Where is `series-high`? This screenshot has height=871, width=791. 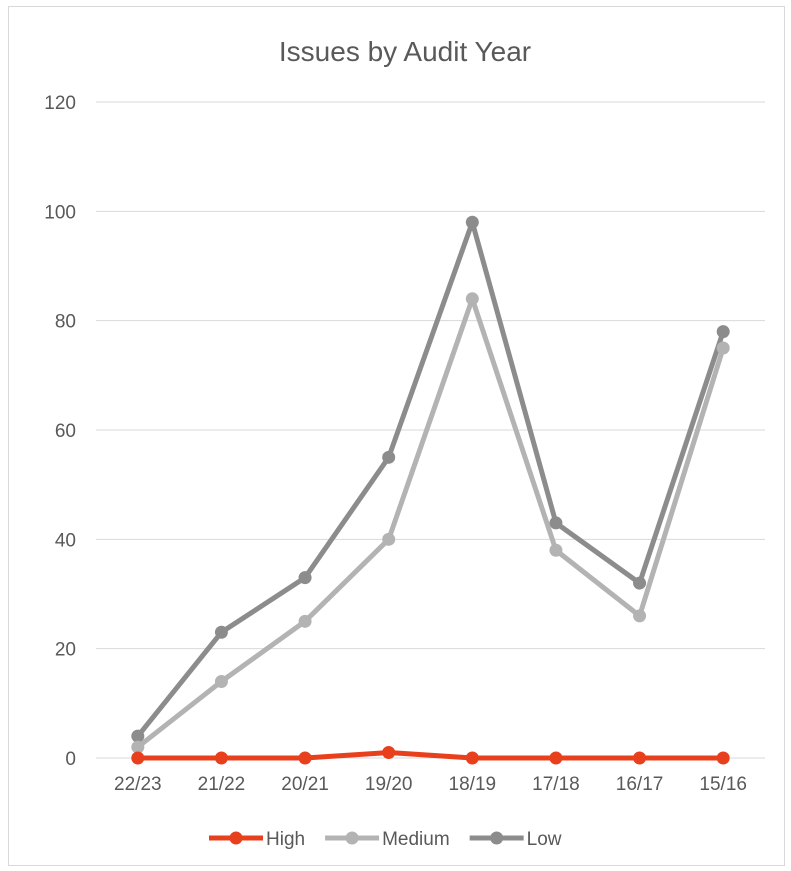 series-high is located at coordinates (430, 755).